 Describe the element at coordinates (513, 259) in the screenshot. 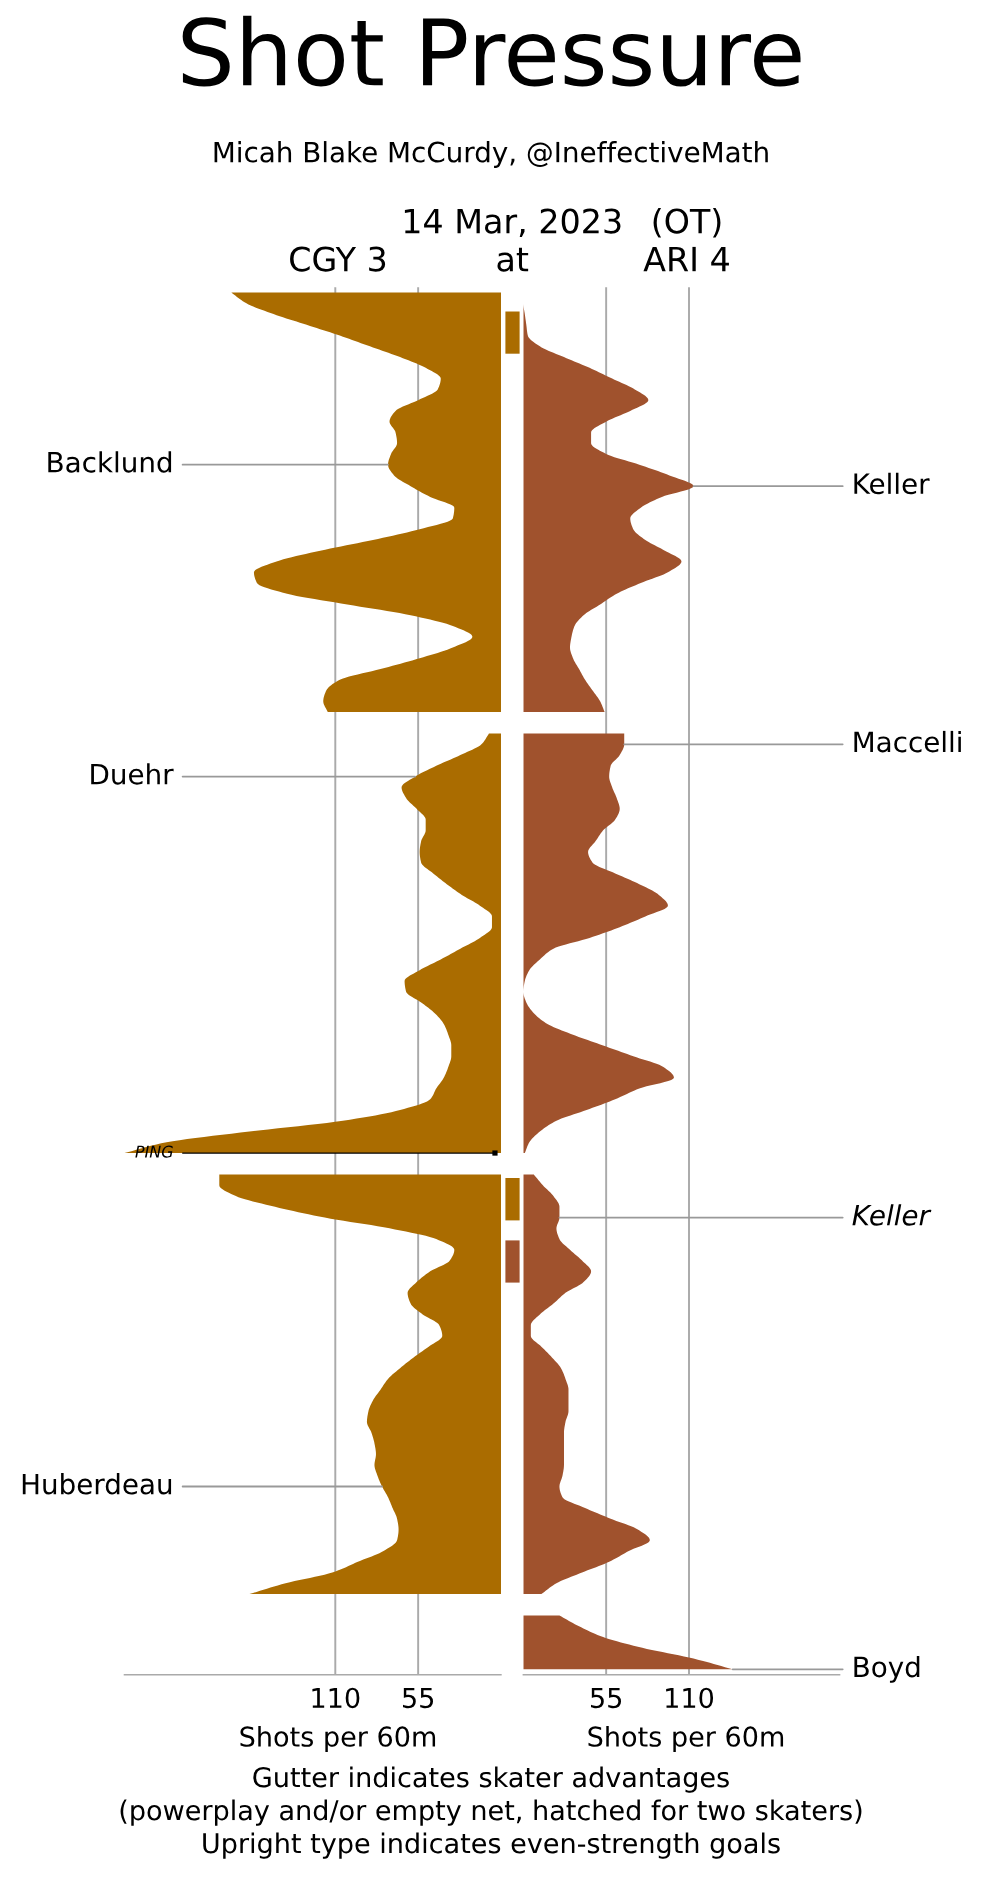

I see `text: at` at that location.